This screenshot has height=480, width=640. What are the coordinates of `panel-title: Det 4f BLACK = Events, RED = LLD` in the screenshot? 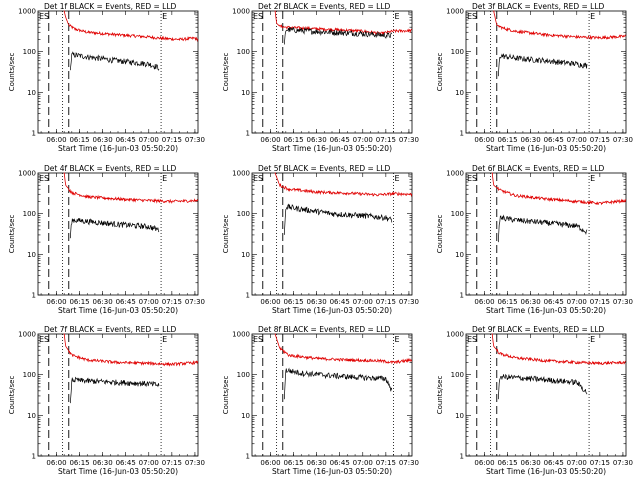 It's located at (110, 168).